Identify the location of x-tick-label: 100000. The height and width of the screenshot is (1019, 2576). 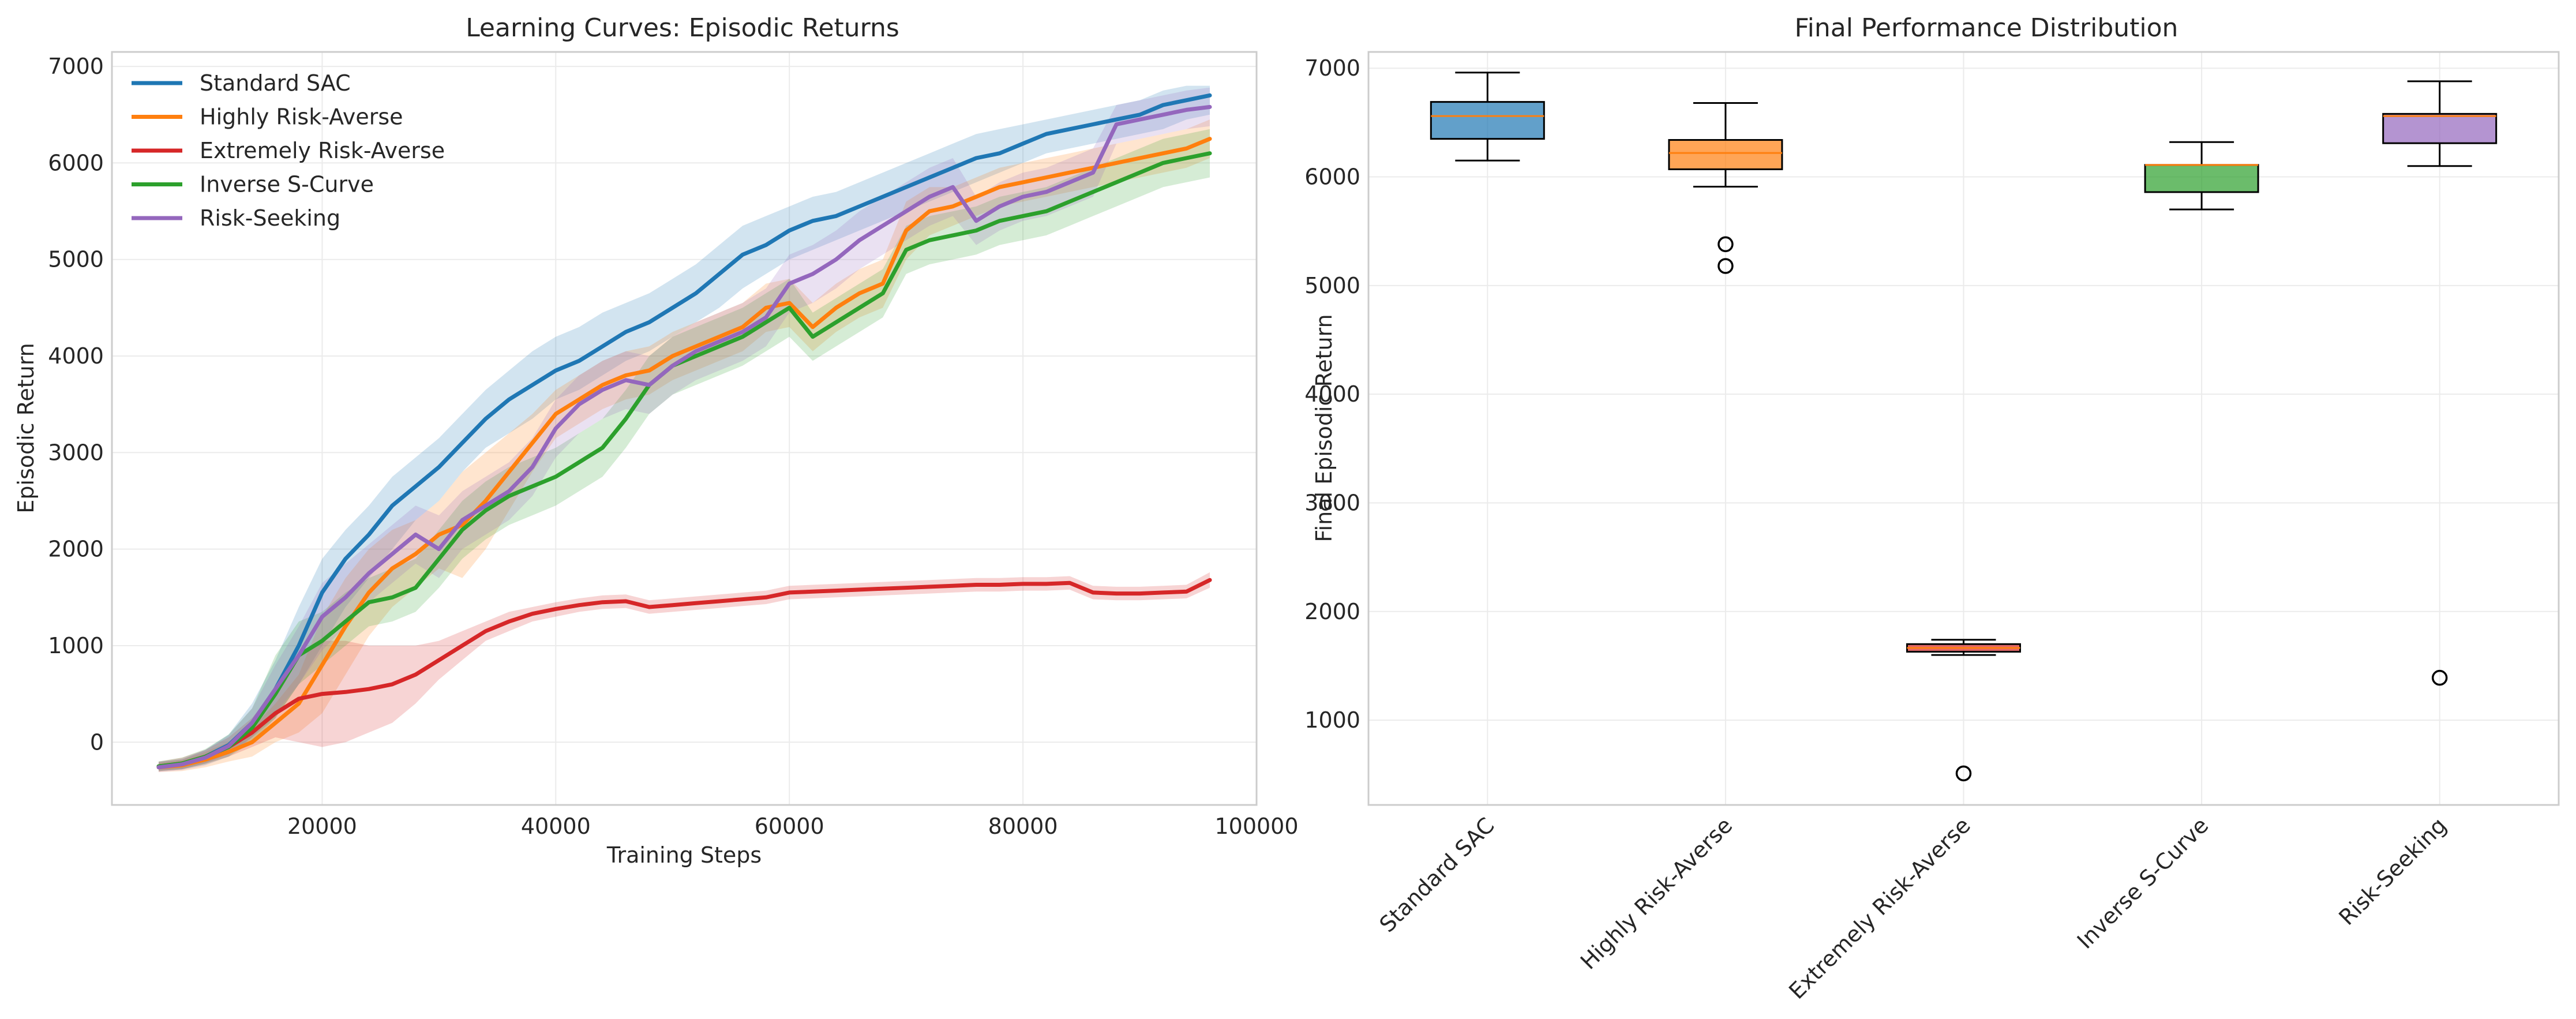
(1256, 826).